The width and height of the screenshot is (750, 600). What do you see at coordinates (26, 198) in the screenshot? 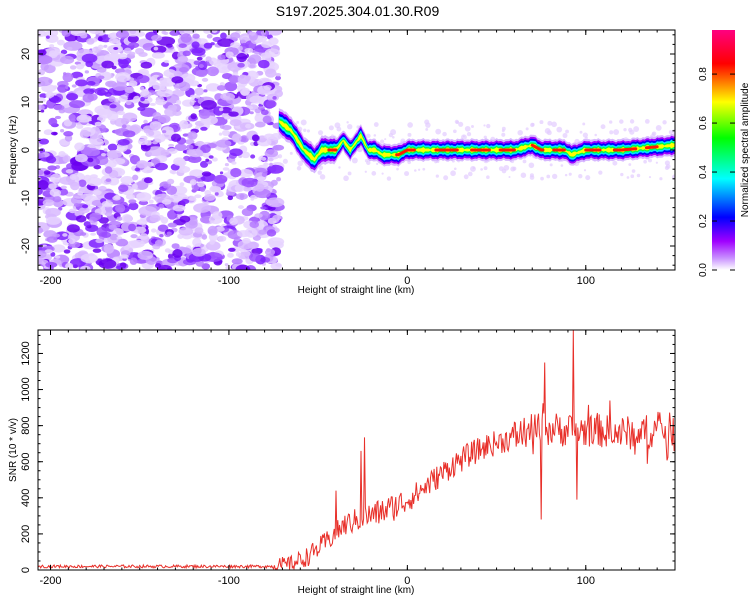
I see `spectrogram-ytick-label: -10` at bounding box center [26, 198].